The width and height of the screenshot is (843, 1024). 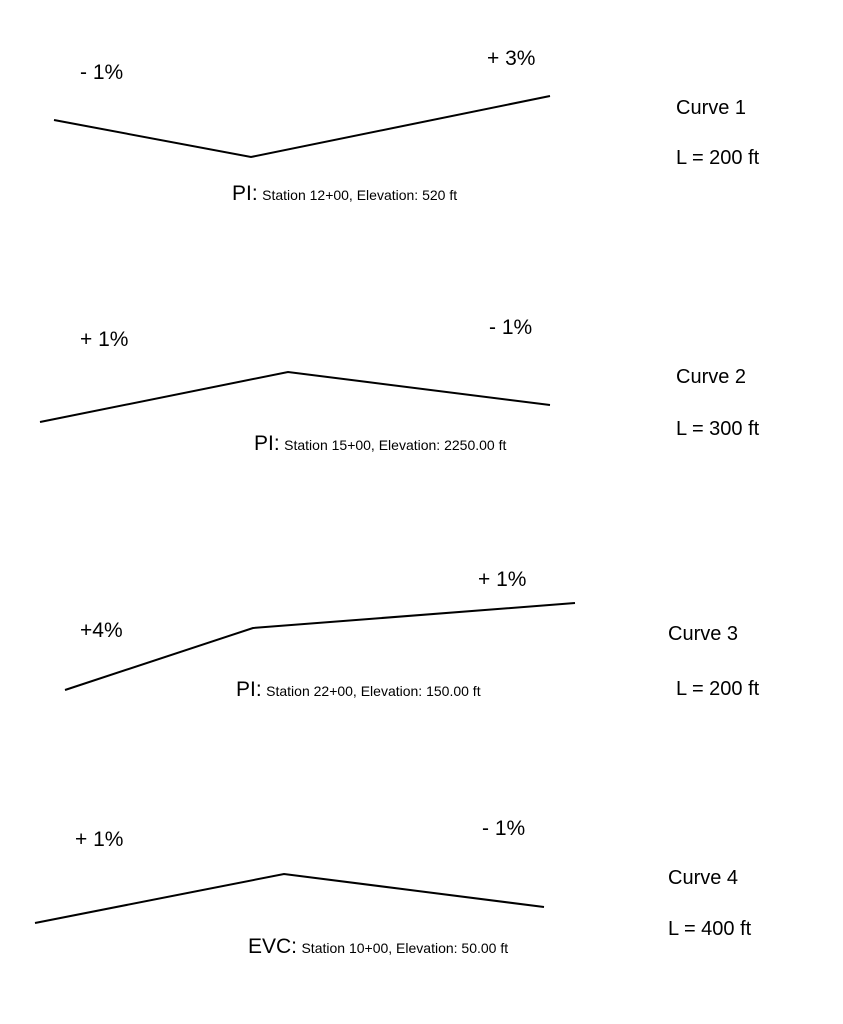 I want to click on curve-name-1: Curve 1, so click(x=711, y=108).